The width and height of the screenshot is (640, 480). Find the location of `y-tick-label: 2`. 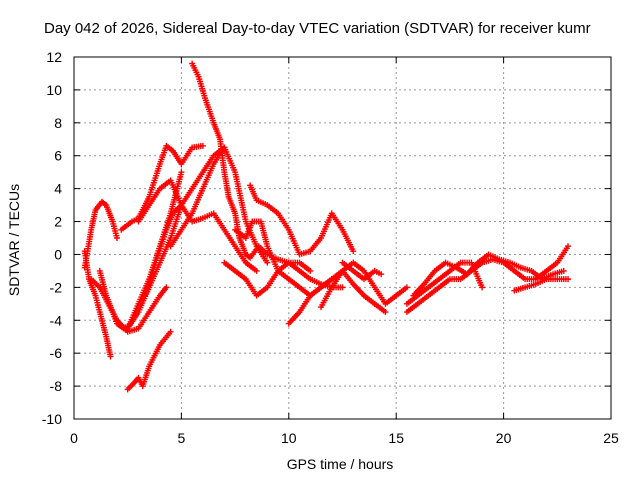

y-tick-label: 2 is located at coordinates (58, 222).